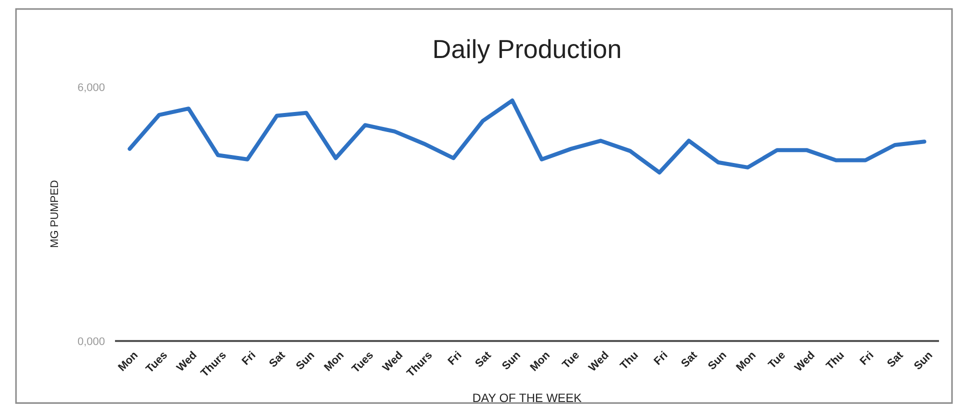 This screenshot has width=961, height=404. Describe the element at coordinates (91, 342) in the screenshot. I see `y-tick-label: 0,000` at that location.